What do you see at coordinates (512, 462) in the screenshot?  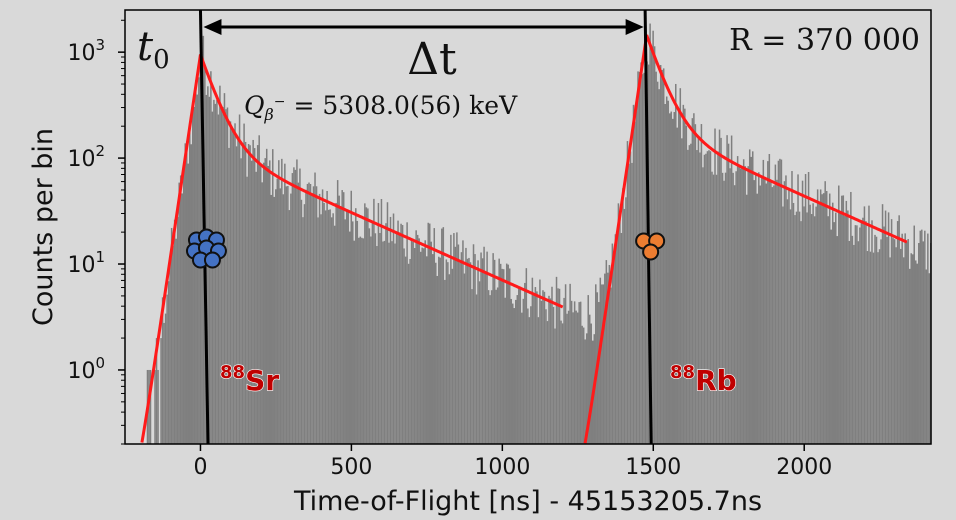 I see `x-axis-ticks: 0 500 1000 1500 2000` at bounding box center [512, 462].